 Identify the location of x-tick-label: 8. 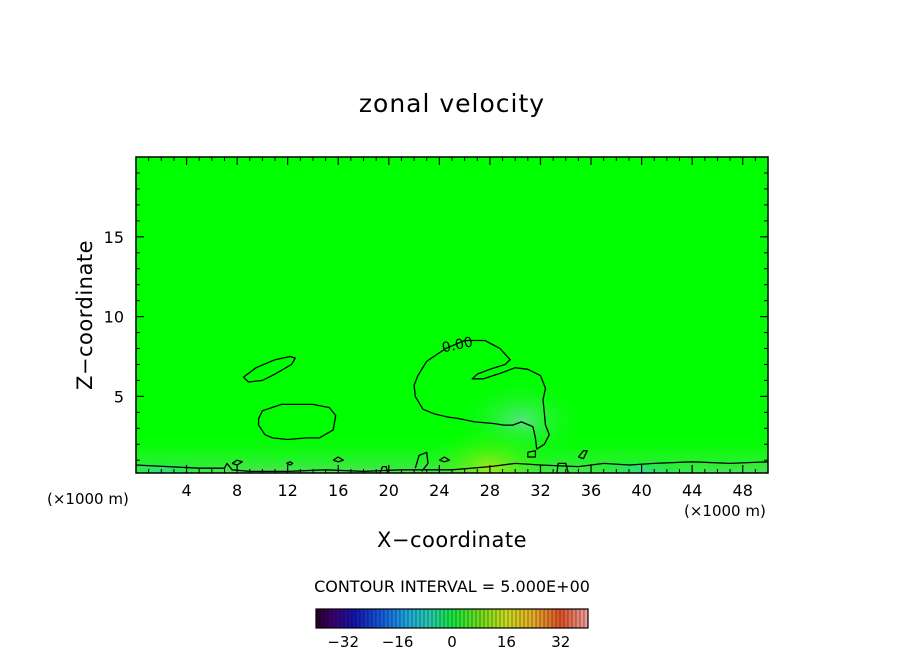
(237, 490).